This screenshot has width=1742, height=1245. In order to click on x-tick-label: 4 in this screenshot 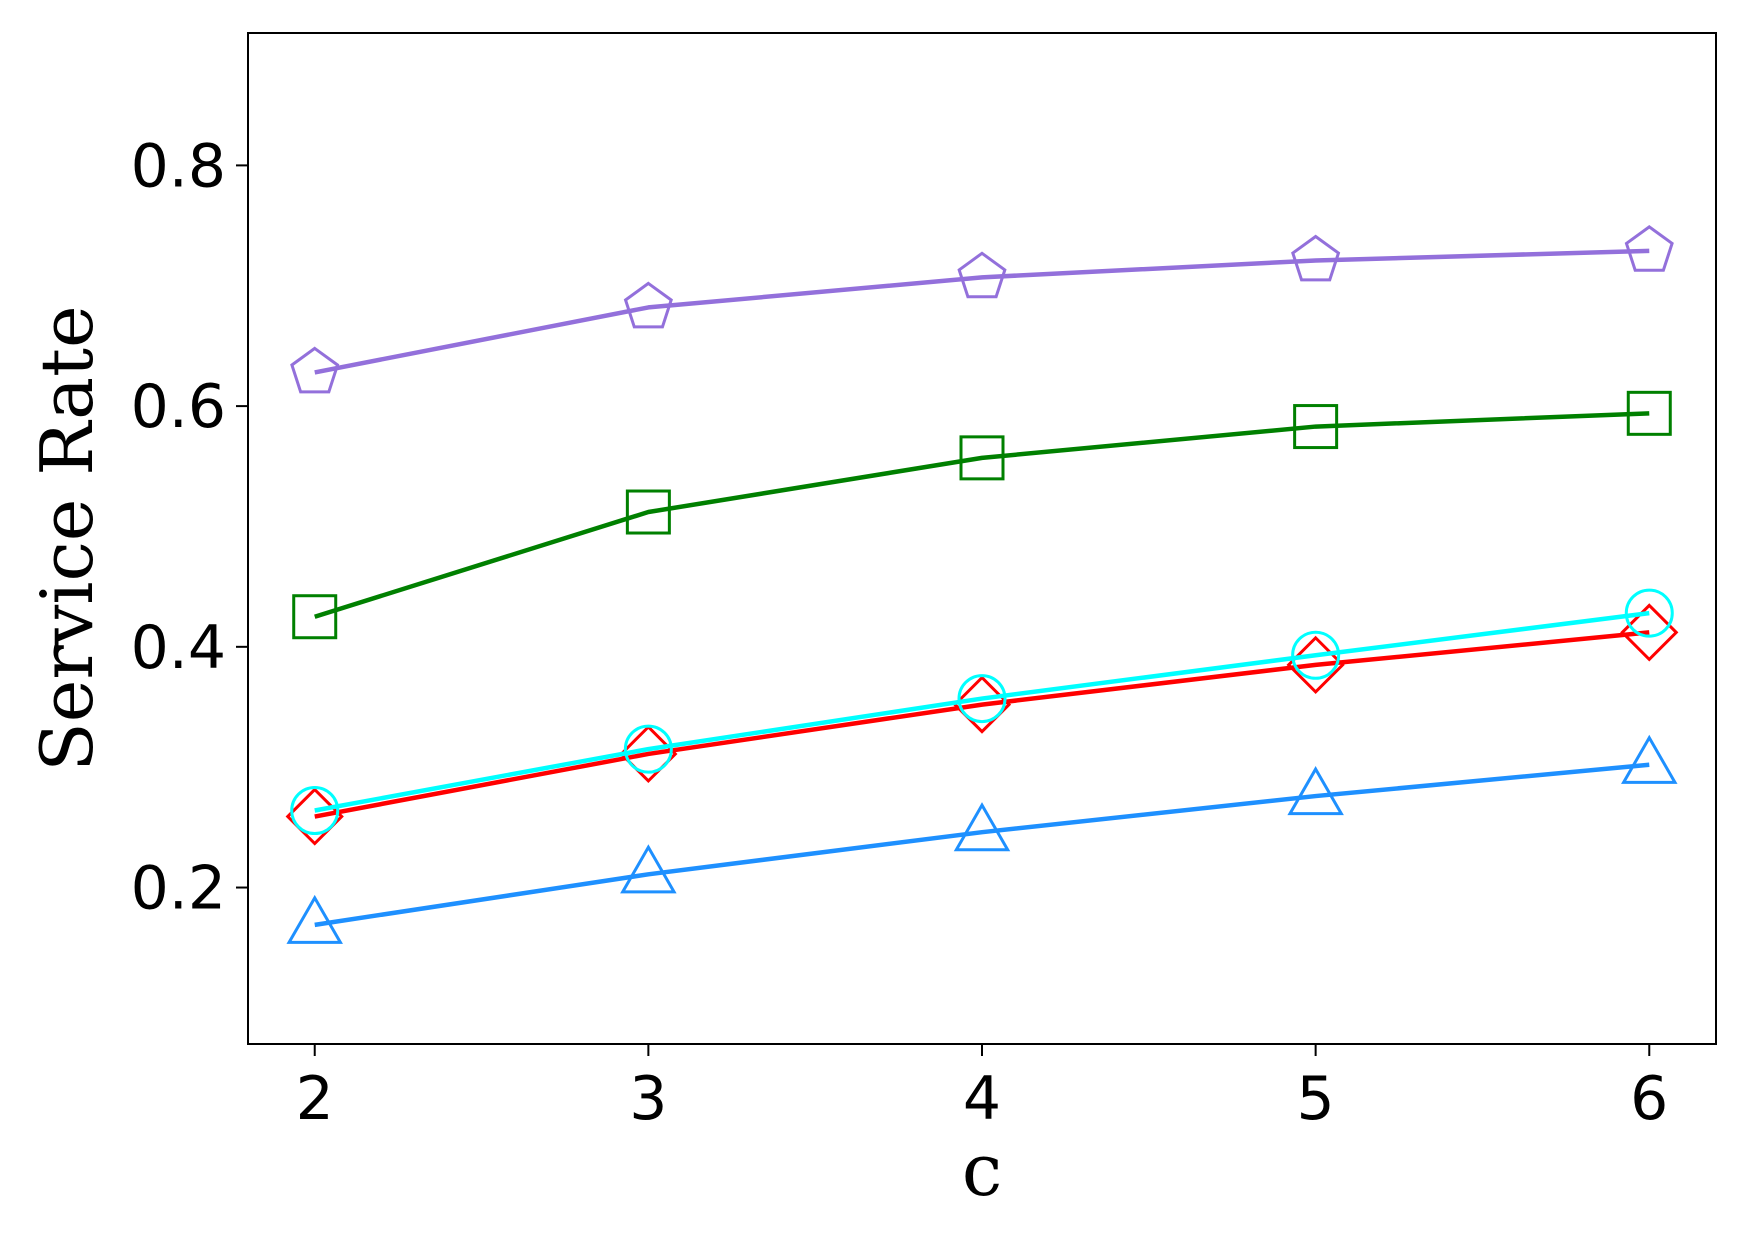, I will do `click(982, 1099)`.